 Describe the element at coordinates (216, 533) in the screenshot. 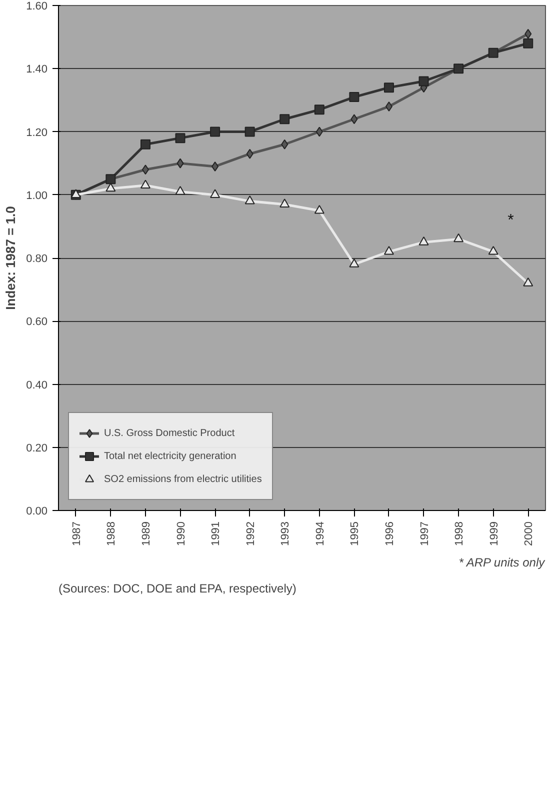

I see `x-tick-label: 1991` at that location.